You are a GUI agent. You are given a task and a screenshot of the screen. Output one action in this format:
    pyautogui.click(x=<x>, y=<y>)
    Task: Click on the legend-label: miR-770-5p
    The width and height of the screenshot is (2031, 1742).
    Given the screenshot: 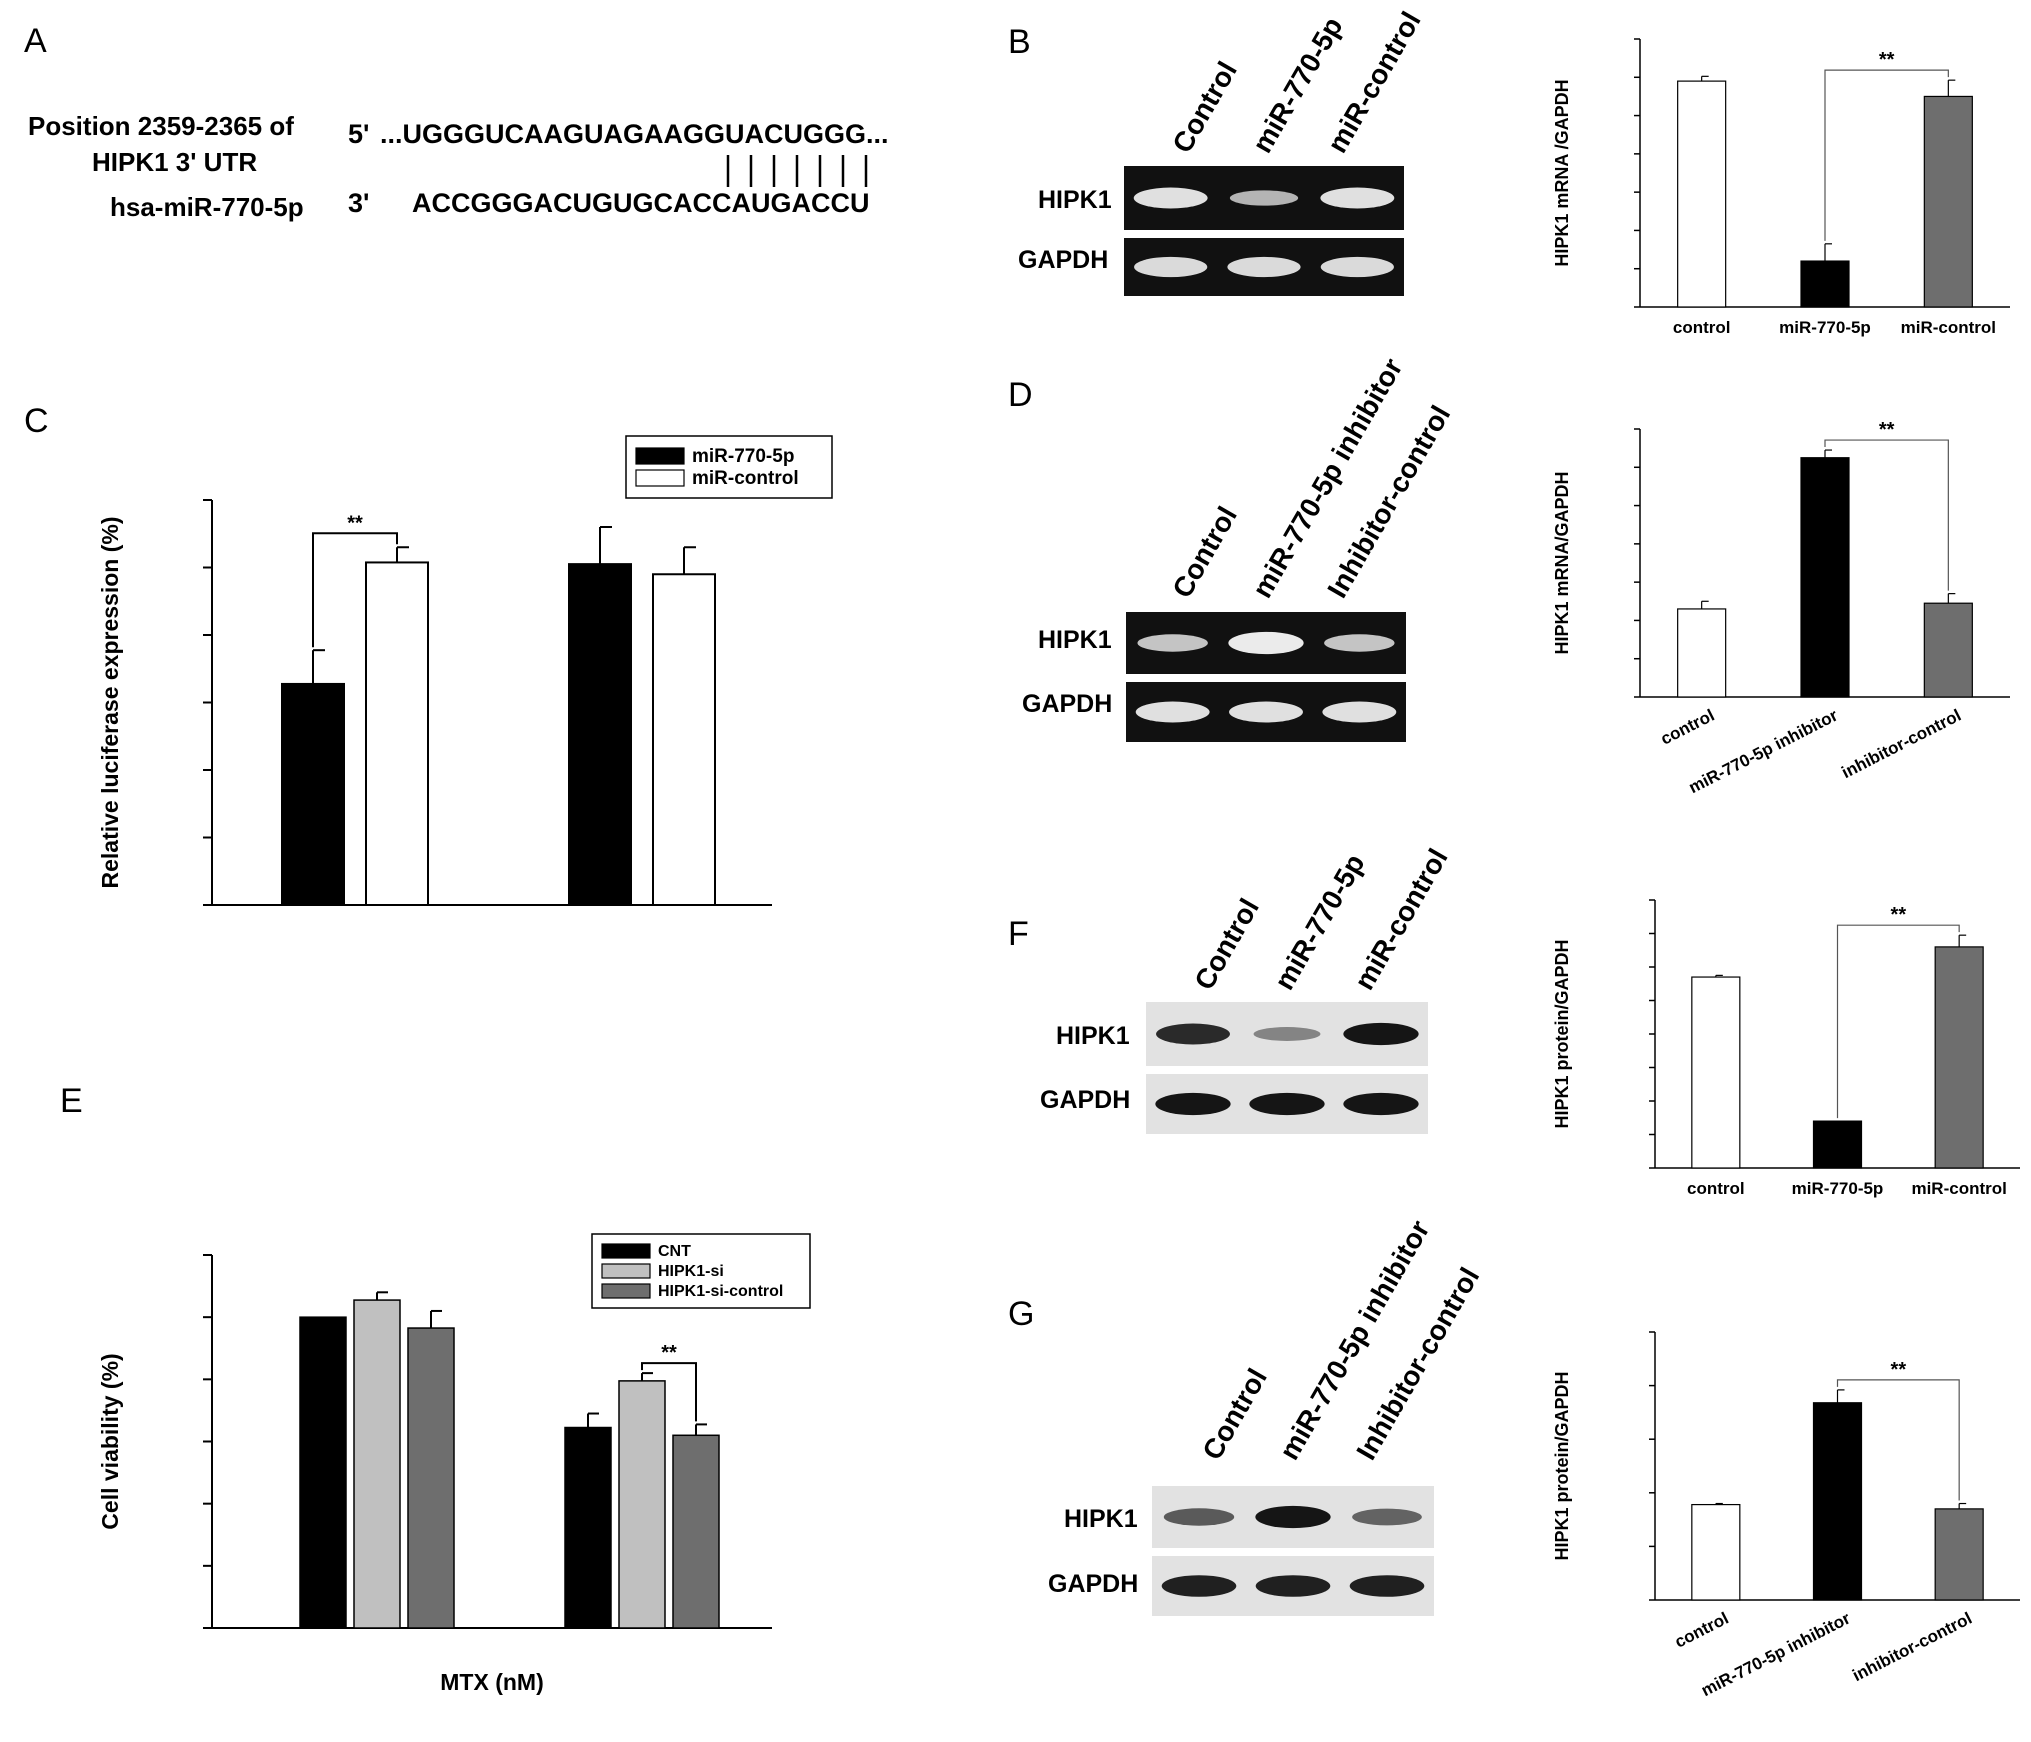 What is the action you would take?
    pyautogui.click(x=743, y=456)
    